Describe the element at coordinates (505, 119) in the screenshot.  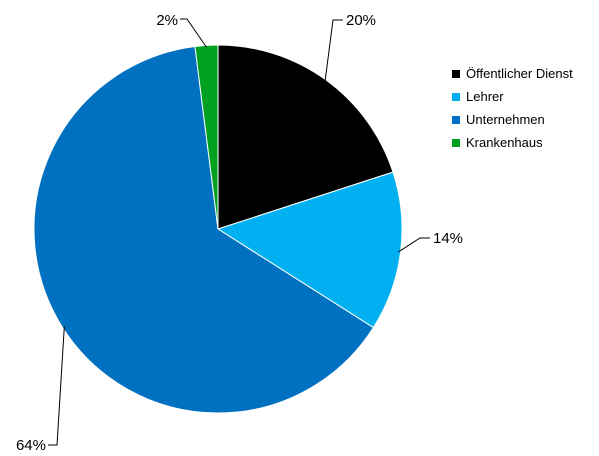
I see `legend-label: Unternehmen` at that location.